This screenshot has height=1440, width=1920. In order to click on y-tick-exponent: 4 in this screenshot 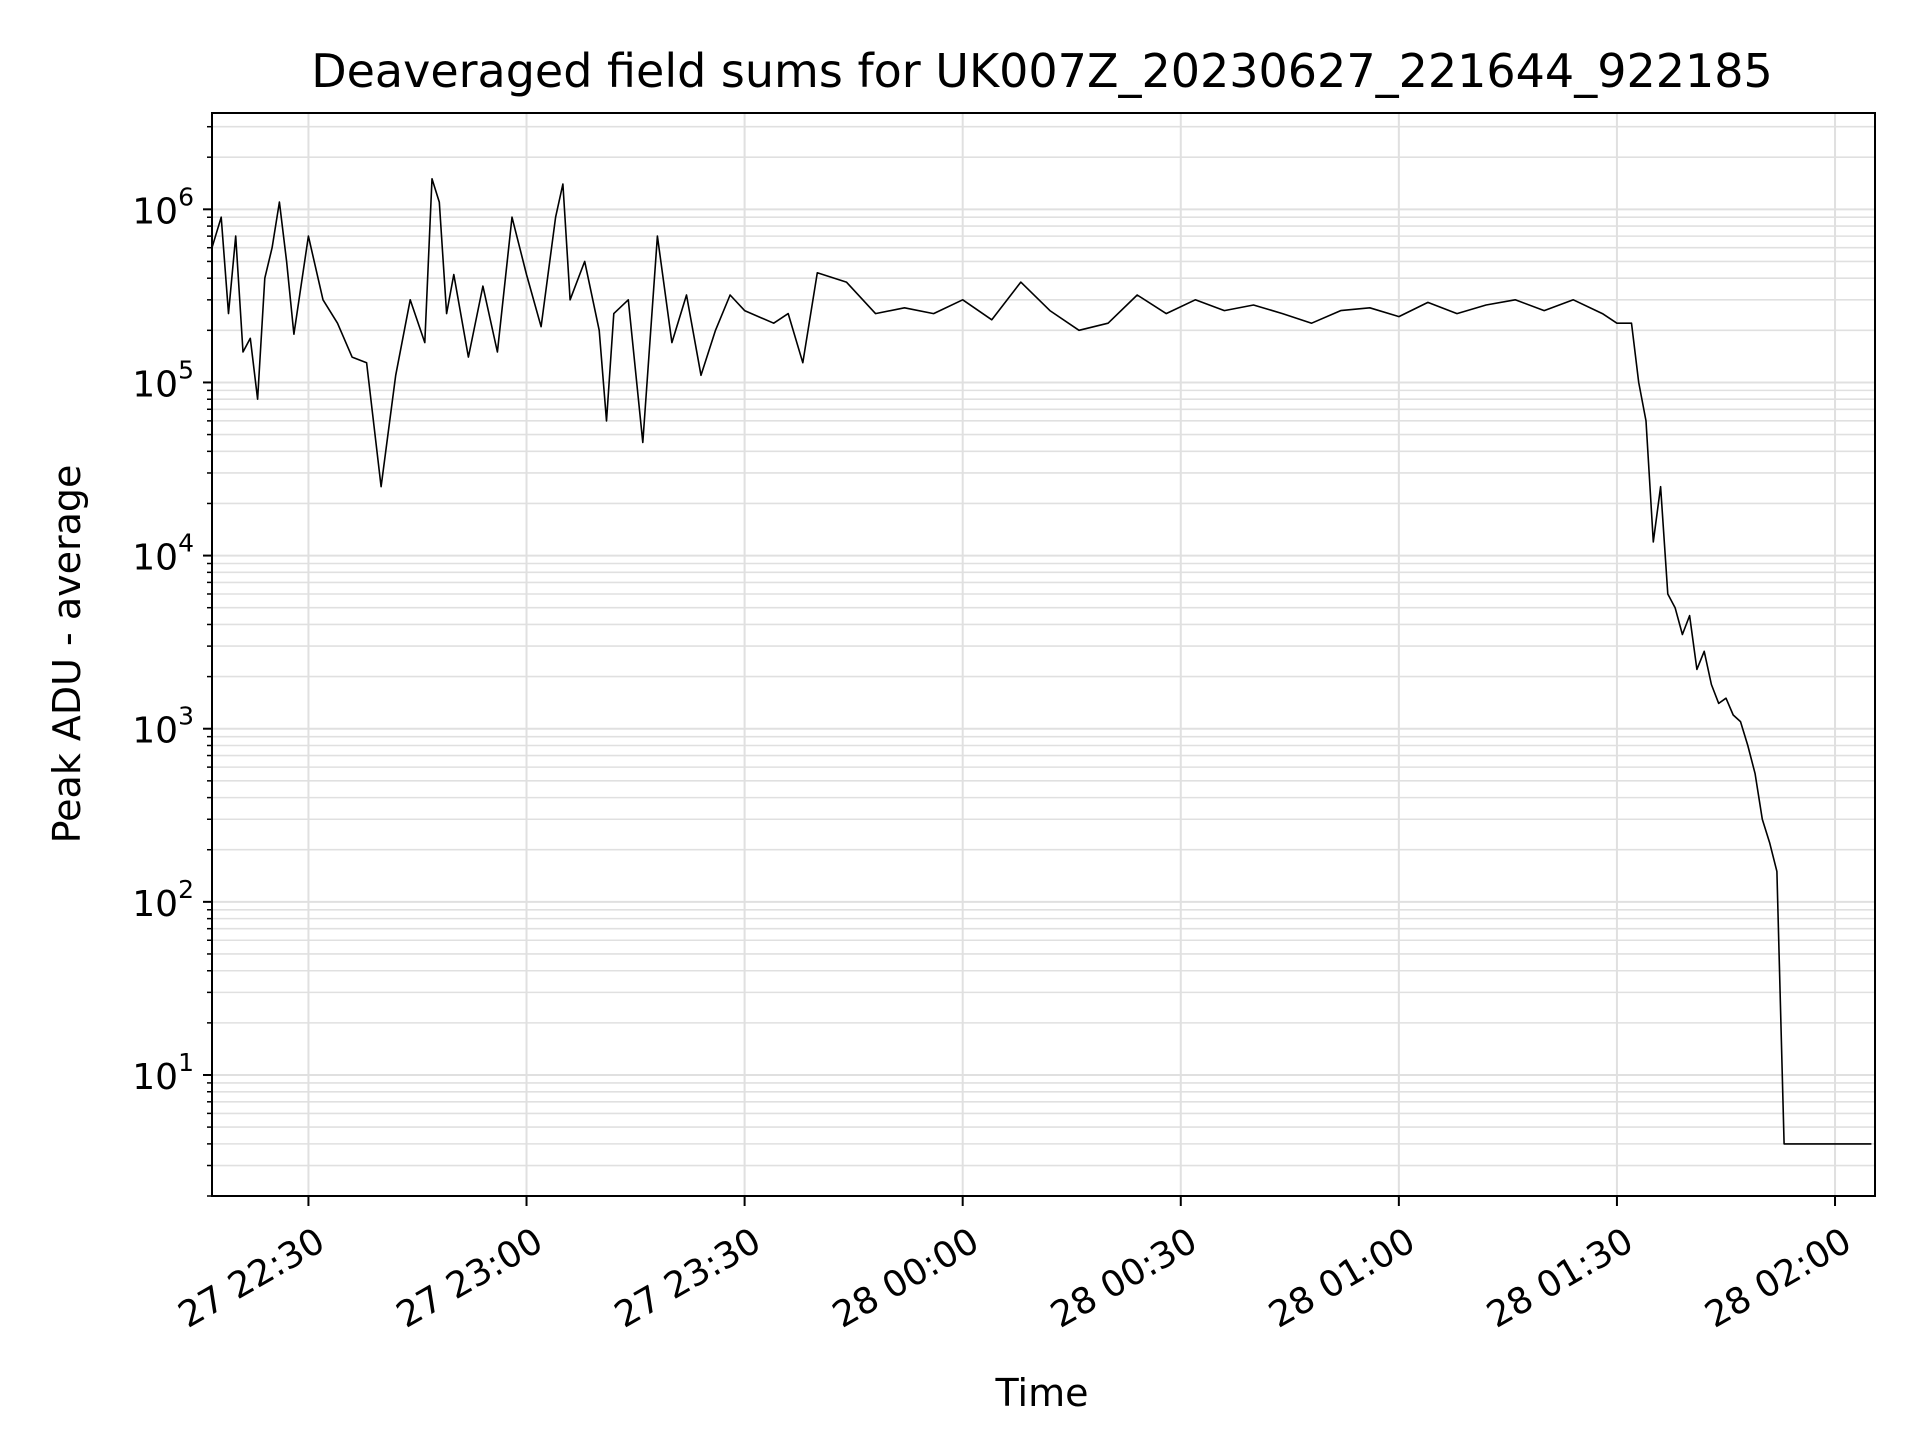, I will do `click(186, 543)`.